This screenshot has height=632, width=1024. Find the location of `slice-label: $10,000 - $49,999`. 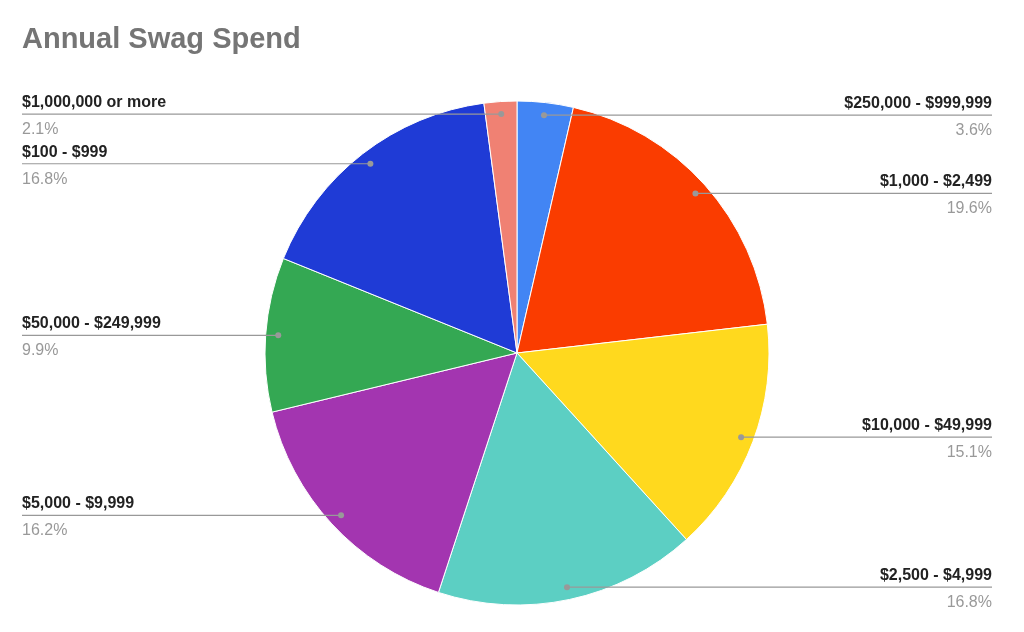

slice-label: $10,000 - $49,999 is located at coordinates (927, 425).